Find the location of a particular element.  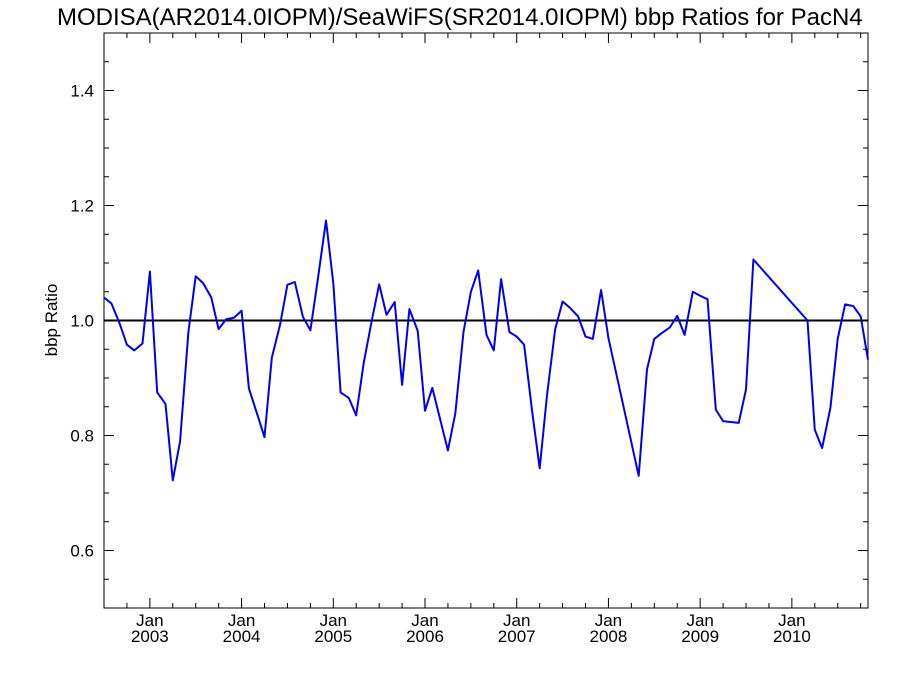

x-tick-year-label: 2010 is located at coordinates (792, 636).